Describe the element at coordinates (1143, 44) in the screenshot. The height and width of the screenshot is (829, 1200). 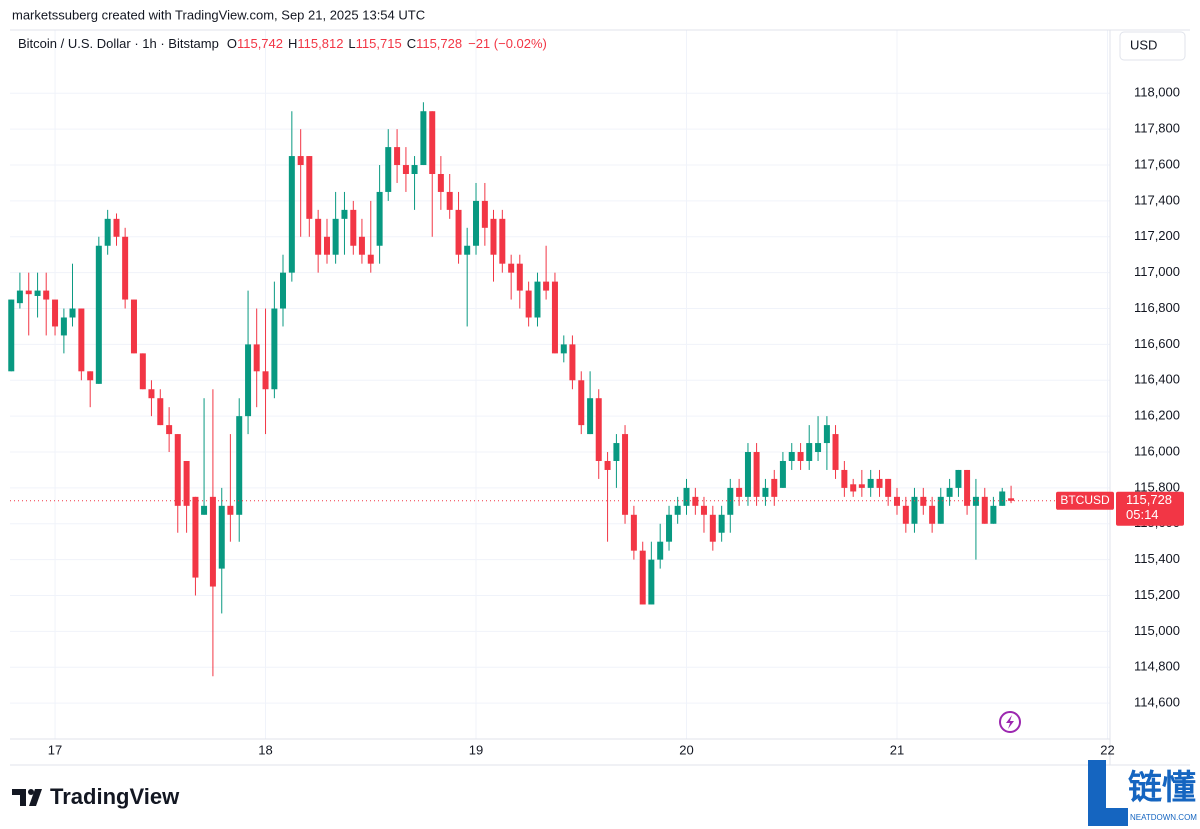
I see `currency: USD` at that location.